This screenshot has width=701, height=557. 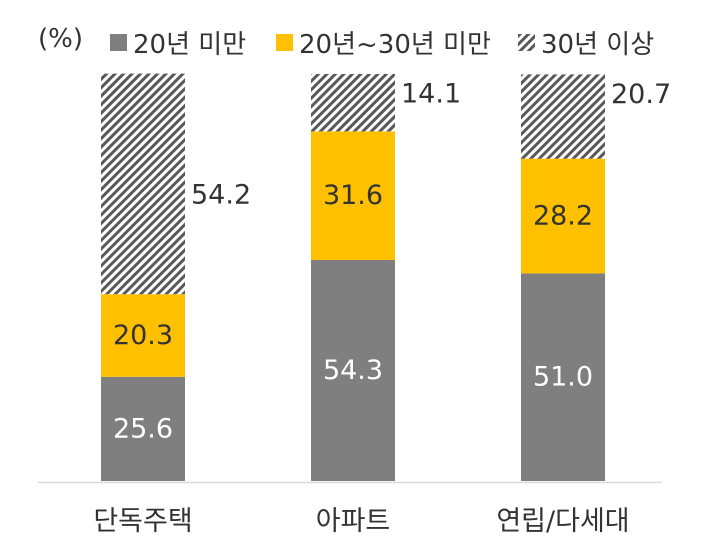 I want to click on legend-label-over-30: 30년 이상, so click(x=598, y=45).